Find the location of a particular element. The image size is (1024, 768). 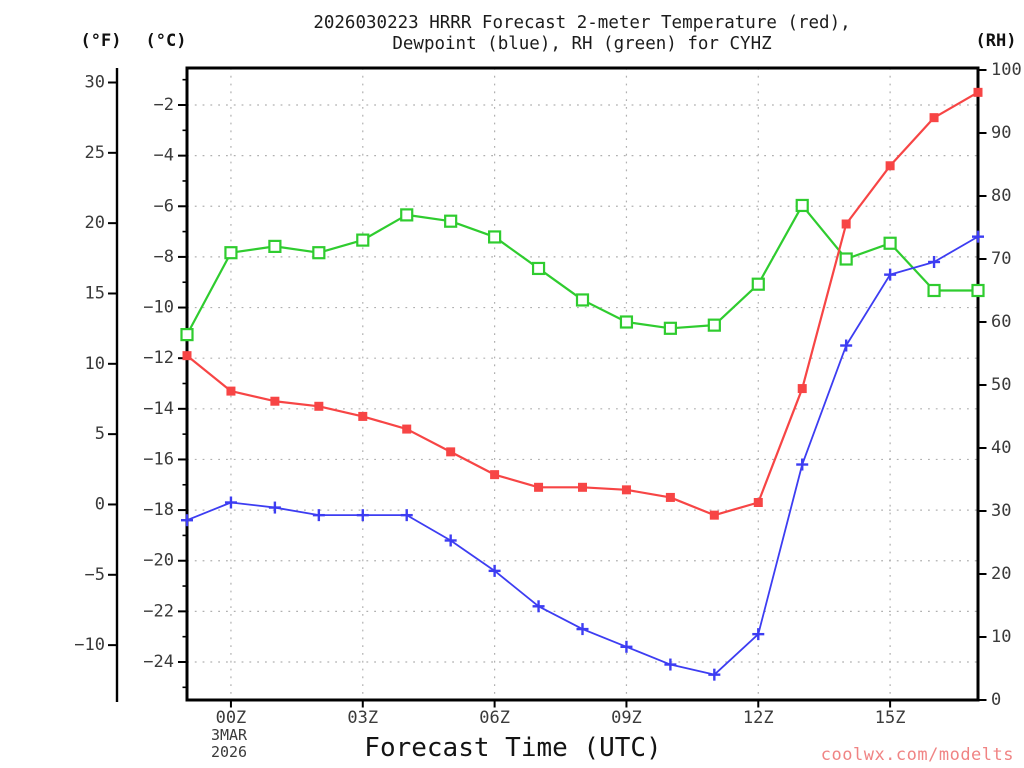

fahrenheit-tick-label: 20 is located at coordinates (95, 223).